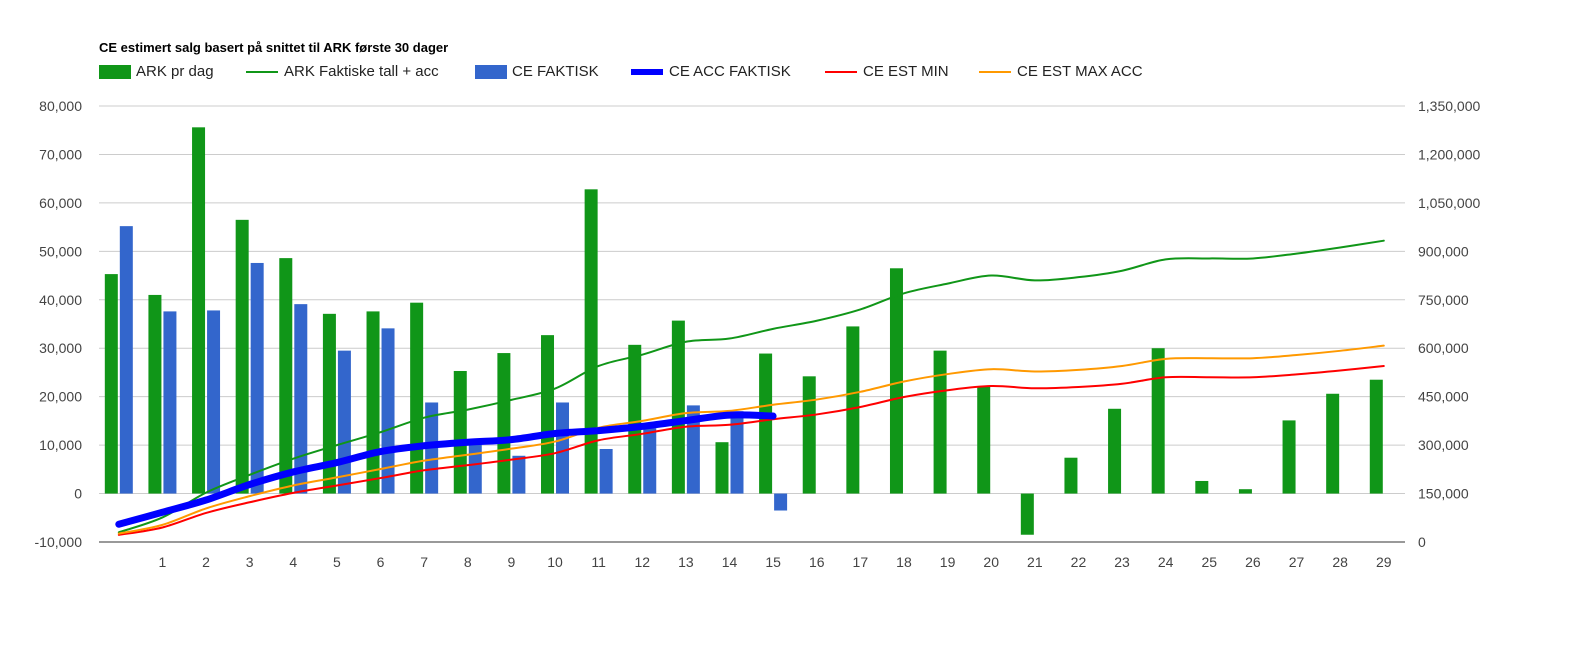 This screenshot has width=1588, height=652. I want to click on x-tick-label: 8, so click(468, 562).